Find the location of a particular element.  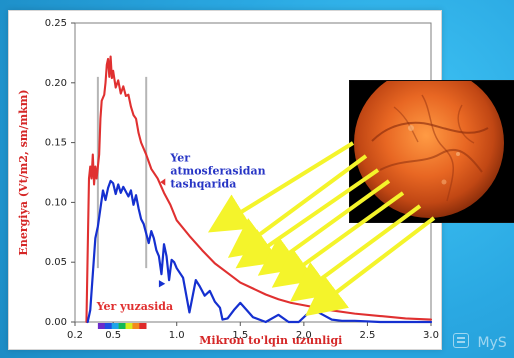

y-tick-label: 0.10 is located at coordinates (56, 202).